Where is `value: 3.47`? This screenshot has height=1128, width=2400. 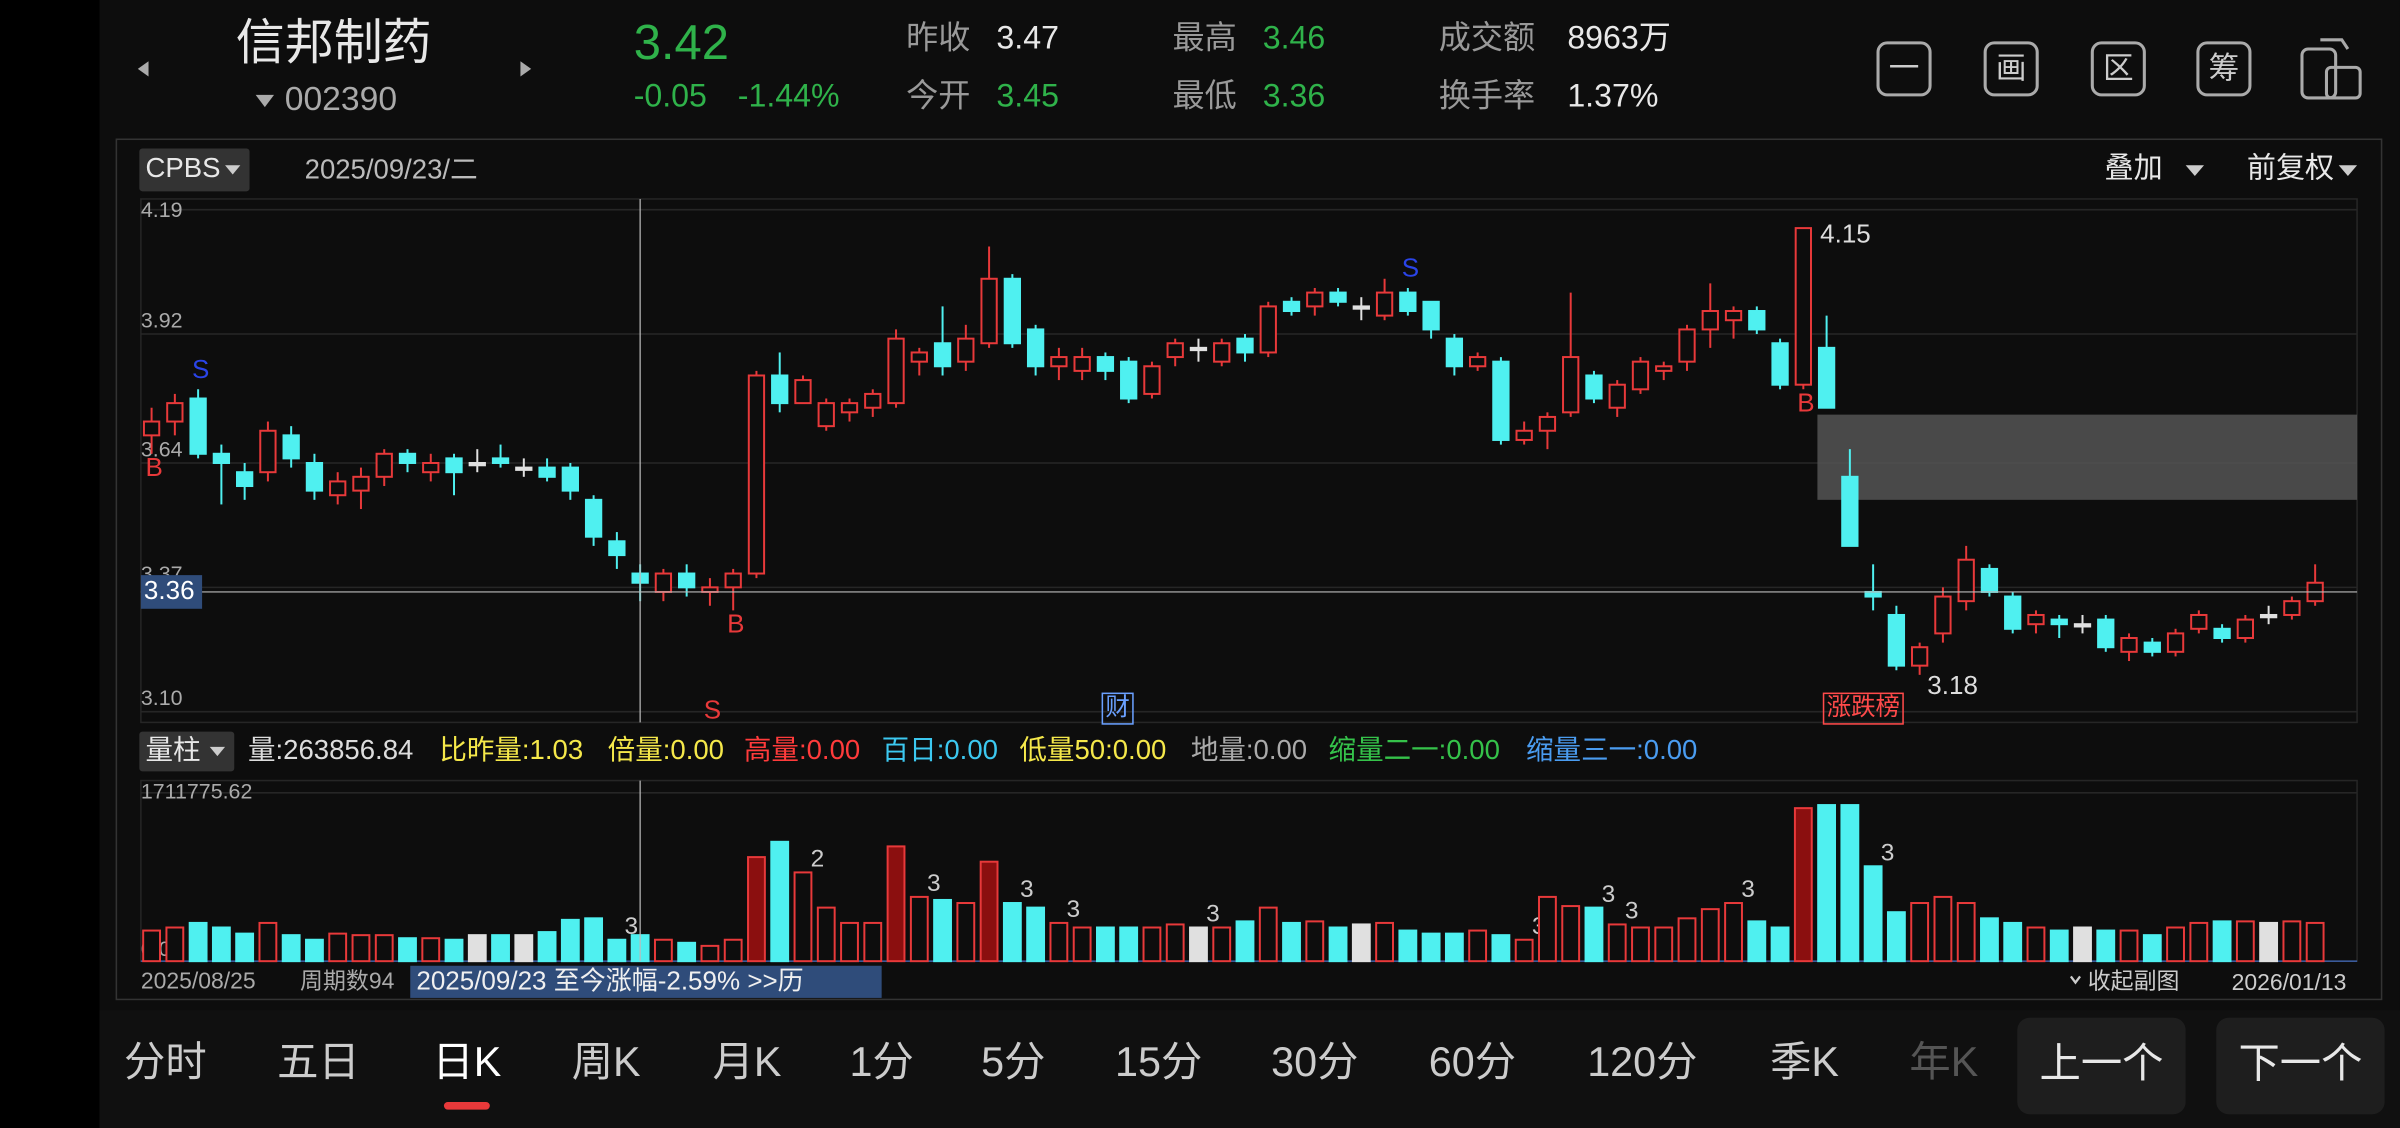 value: 3.47 is located at coordinates (1027, 37).